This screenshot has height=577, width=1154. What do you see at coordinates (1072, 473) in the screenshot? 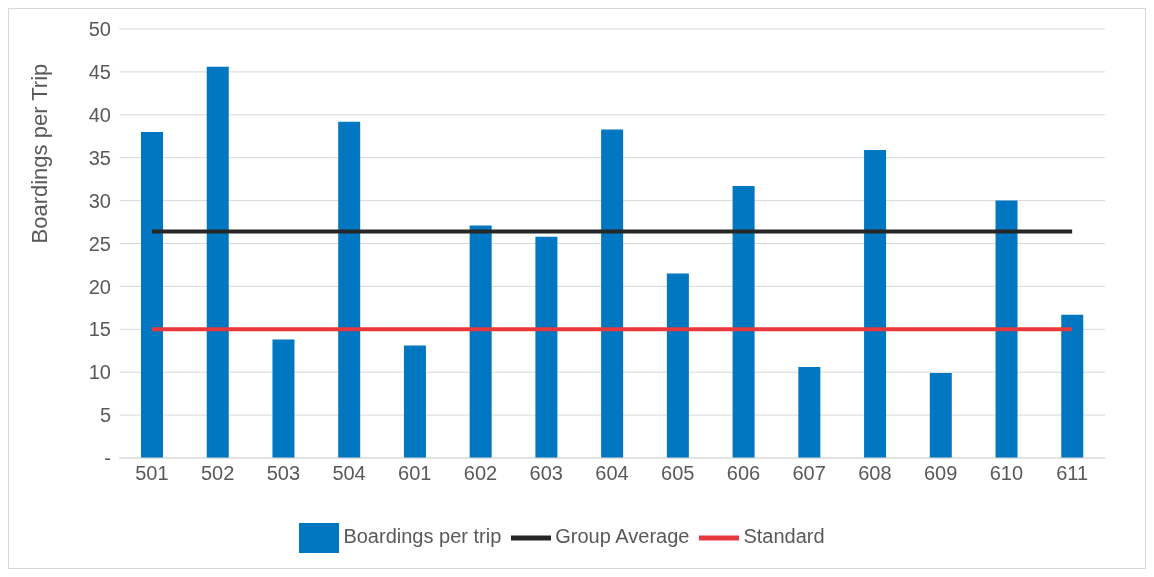
I see `x-tick-label: 611` at bounding box center [1072, 473].